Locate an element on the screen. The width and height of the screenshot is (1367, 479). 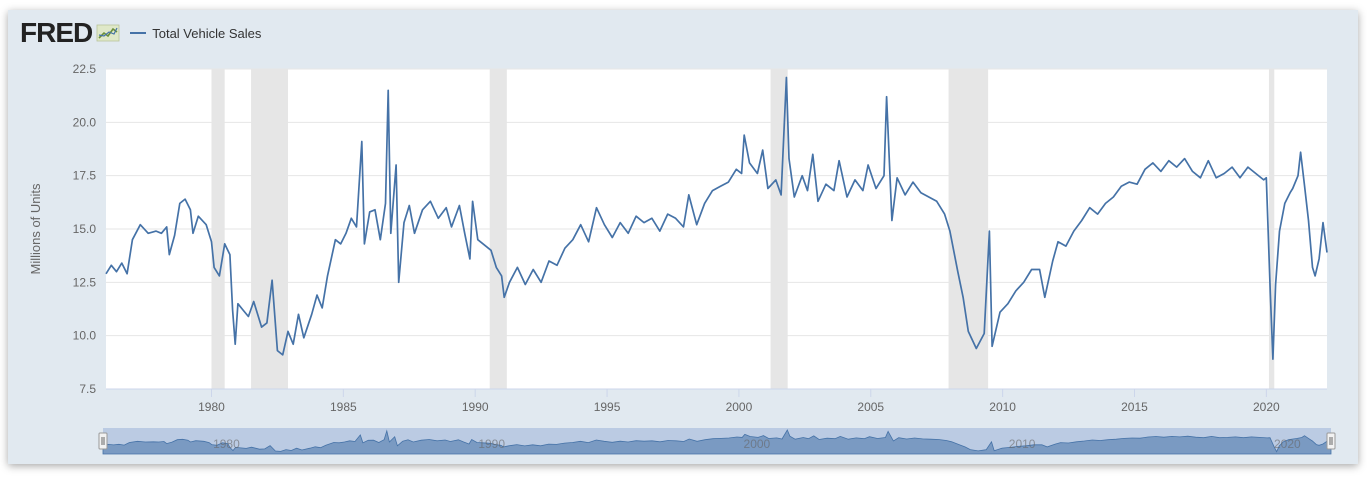
chart-line-icon is located at coordinates (108, 33).